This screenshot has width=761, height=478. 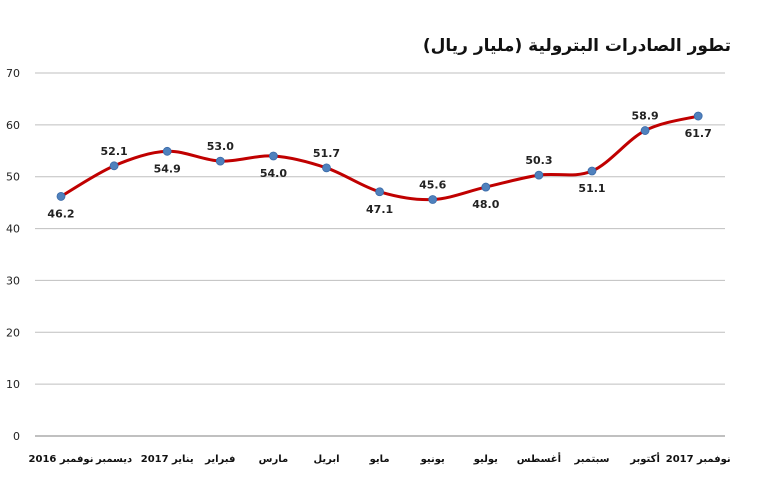 What do you see at coordinates (13, 255) in the screenshot?
I see `y-axis-ticks: 0 10 20 30 40 50 60 70` at bounding box center [13, 255].